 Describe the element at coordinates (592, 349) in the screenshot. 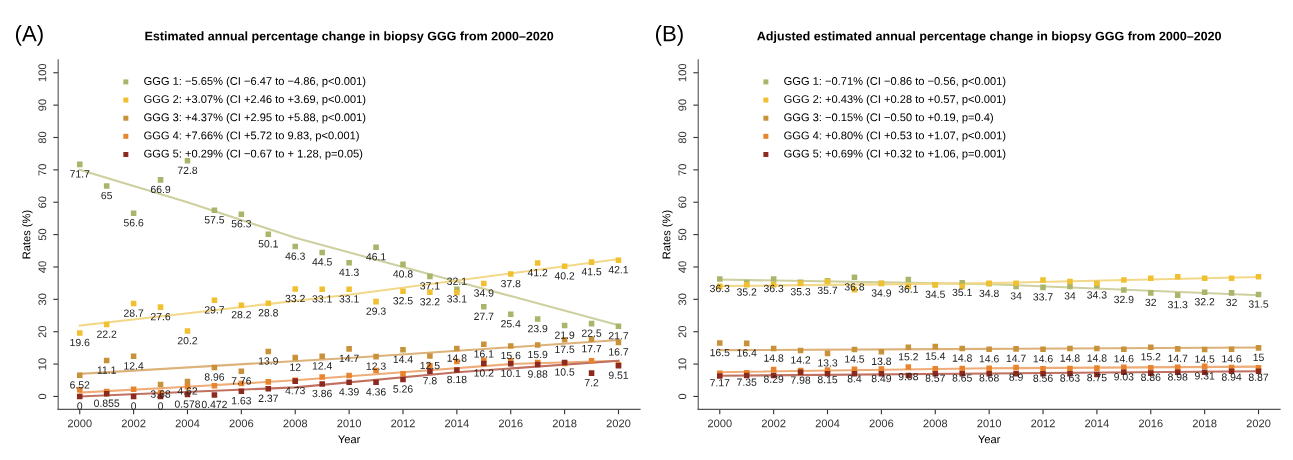

I see `data-label: 17.7` at that location.